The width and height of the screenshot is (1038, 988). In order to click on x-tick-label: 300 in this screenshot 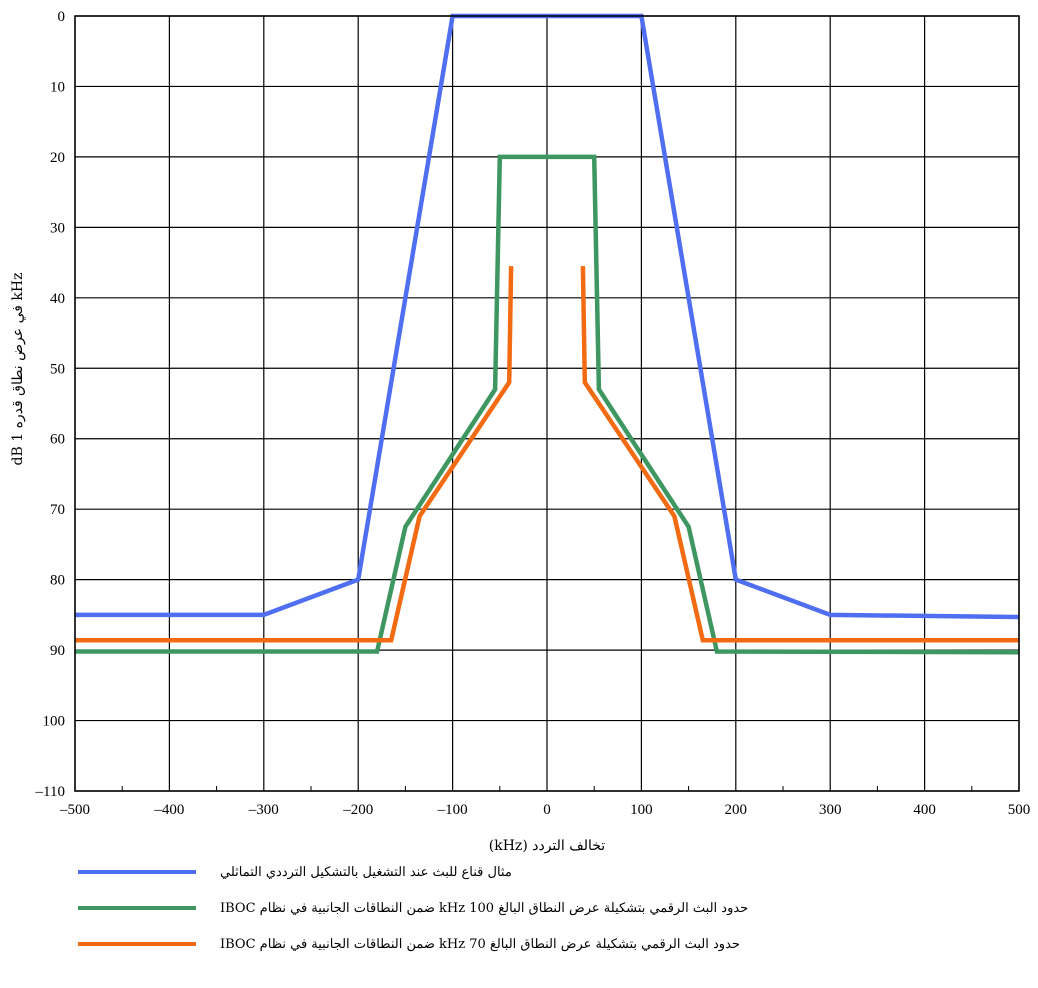, I will do `click(830, 810)`.